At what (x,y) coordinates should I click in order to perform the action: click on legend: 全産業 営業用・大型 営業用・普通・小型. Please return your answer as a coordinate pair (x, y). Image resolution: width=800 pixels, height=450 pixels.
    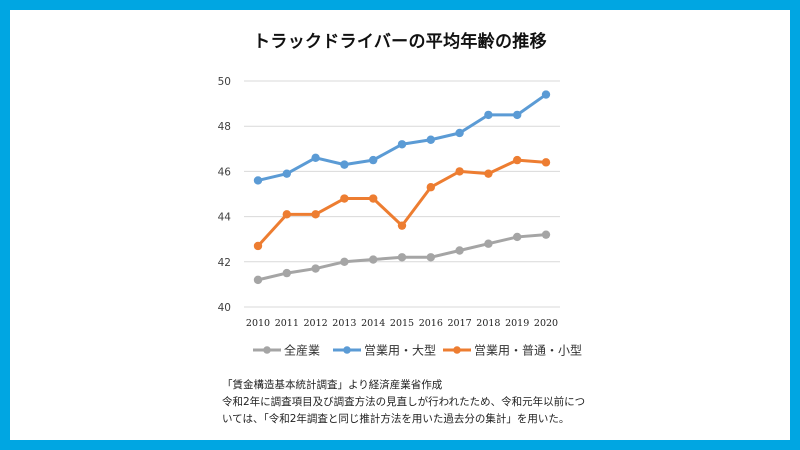
    Looking at the image, I should click on (417, 350).